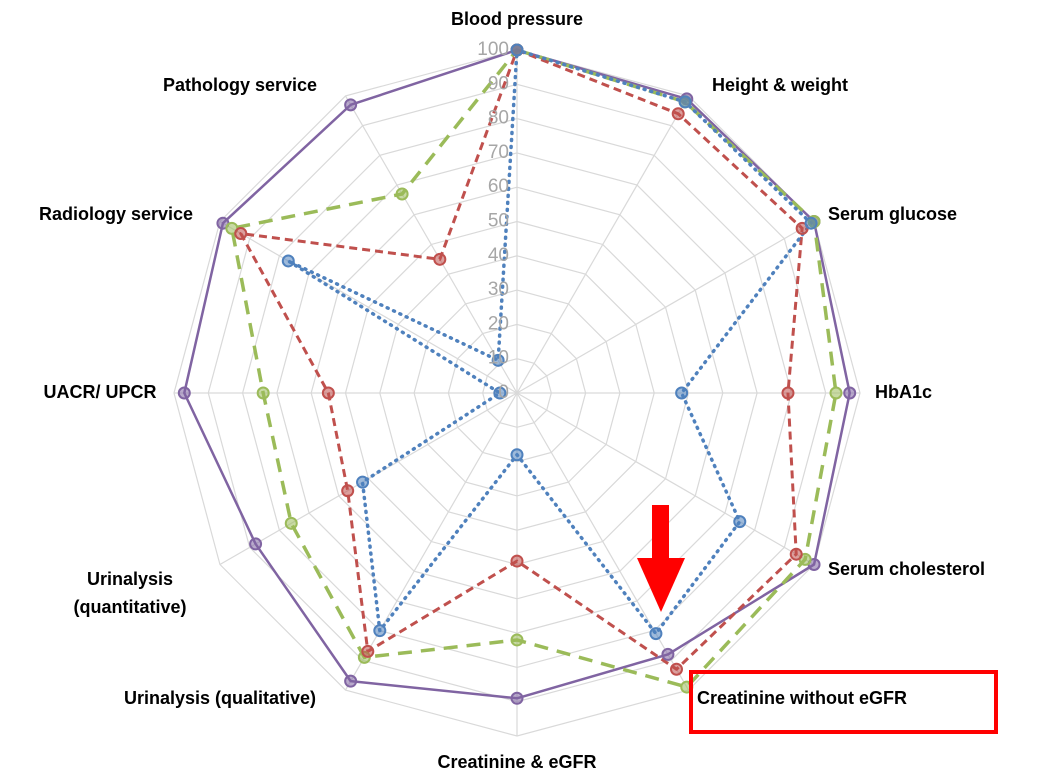 This screenshot has width=1048, height=782. What do you see at coordinates (498, 83) in the screenshot?
I see `r-tick-label: 90` at bounding box center [498, 83].